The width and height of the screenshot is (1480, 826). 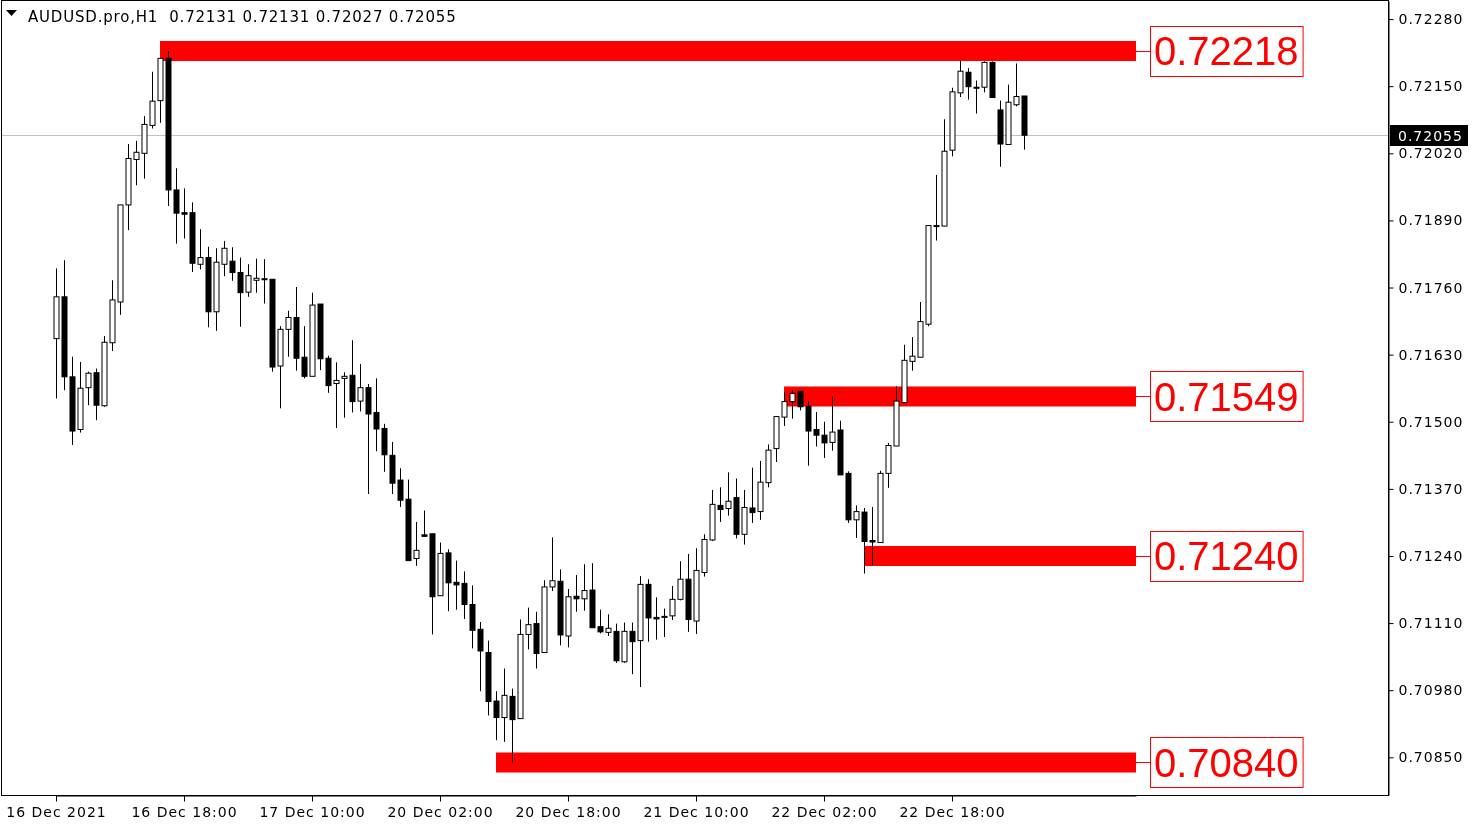 What do you see at coordinates (824, 812) in the screenshot?
I see `x-tick-label: 22 Dec 02:00` at bounding box center [824, 812].